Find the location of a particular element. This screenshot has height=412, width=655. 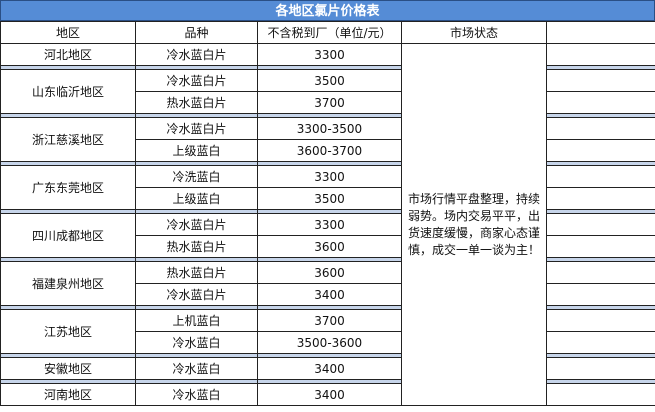

header-price: 不含税到厂（单位/元） is located at coordinates (329, 32).